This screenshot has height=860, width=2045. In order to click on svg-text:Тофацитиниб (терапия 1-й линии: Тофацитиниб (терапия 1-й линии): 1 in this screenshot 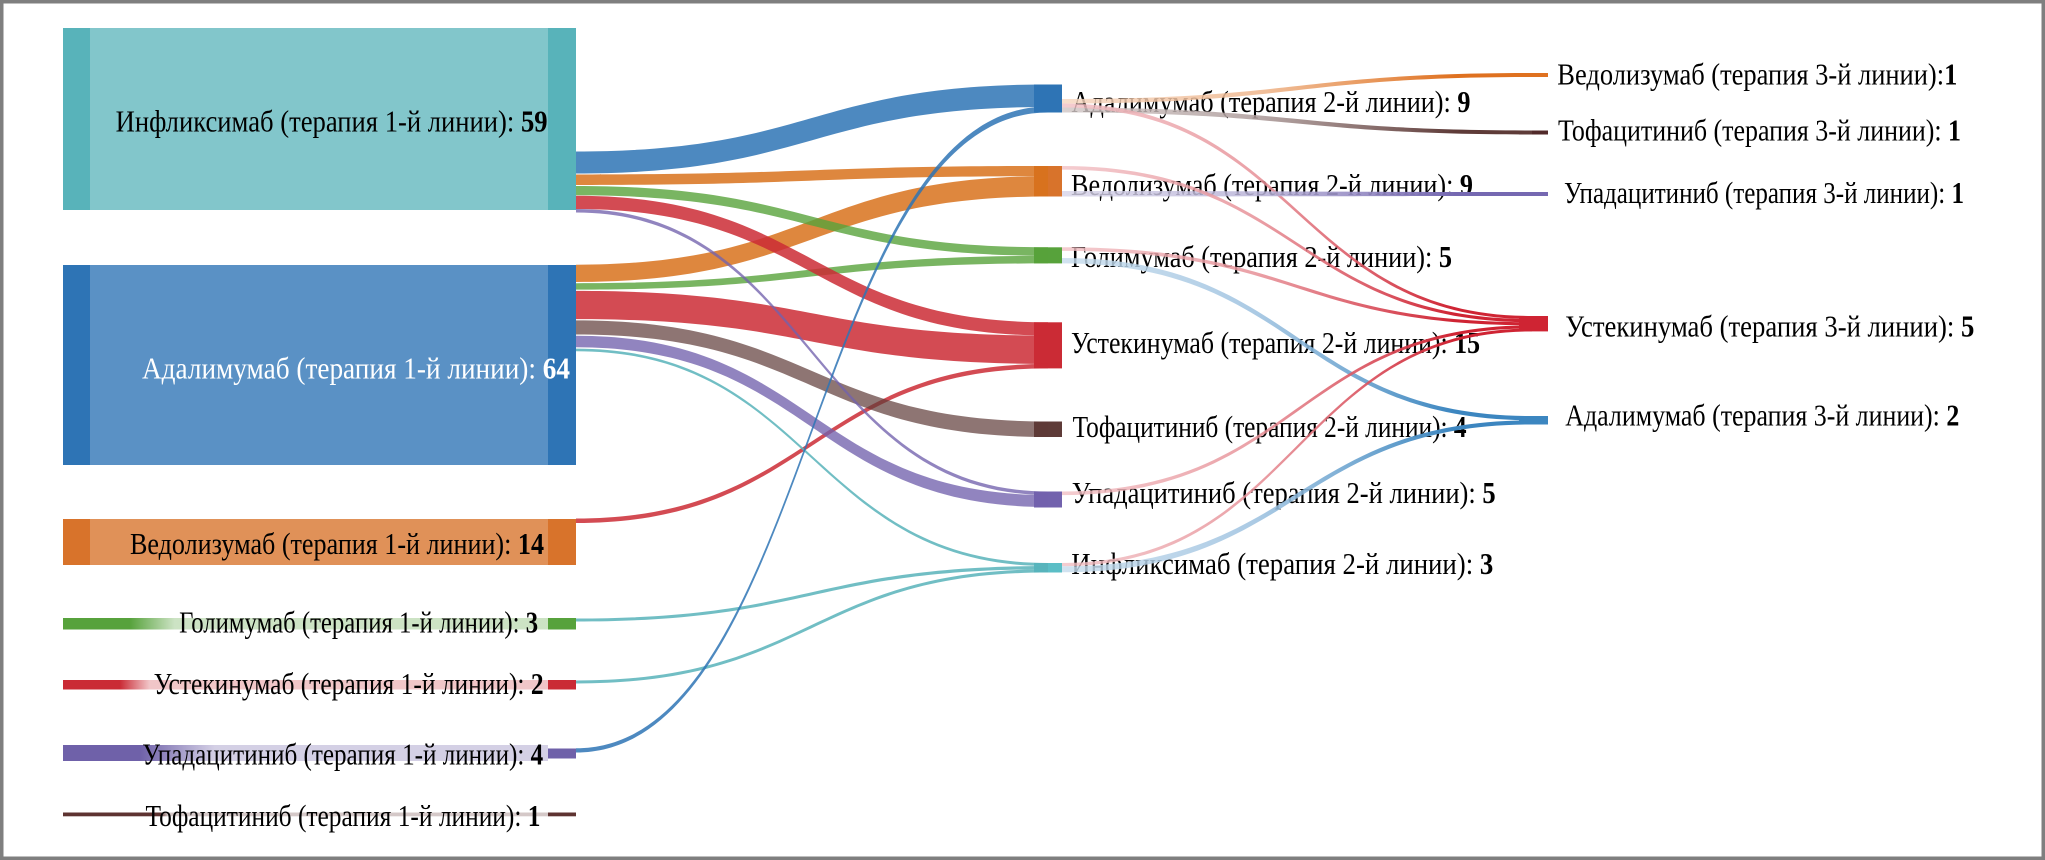, I will do `click(343, 815)`.